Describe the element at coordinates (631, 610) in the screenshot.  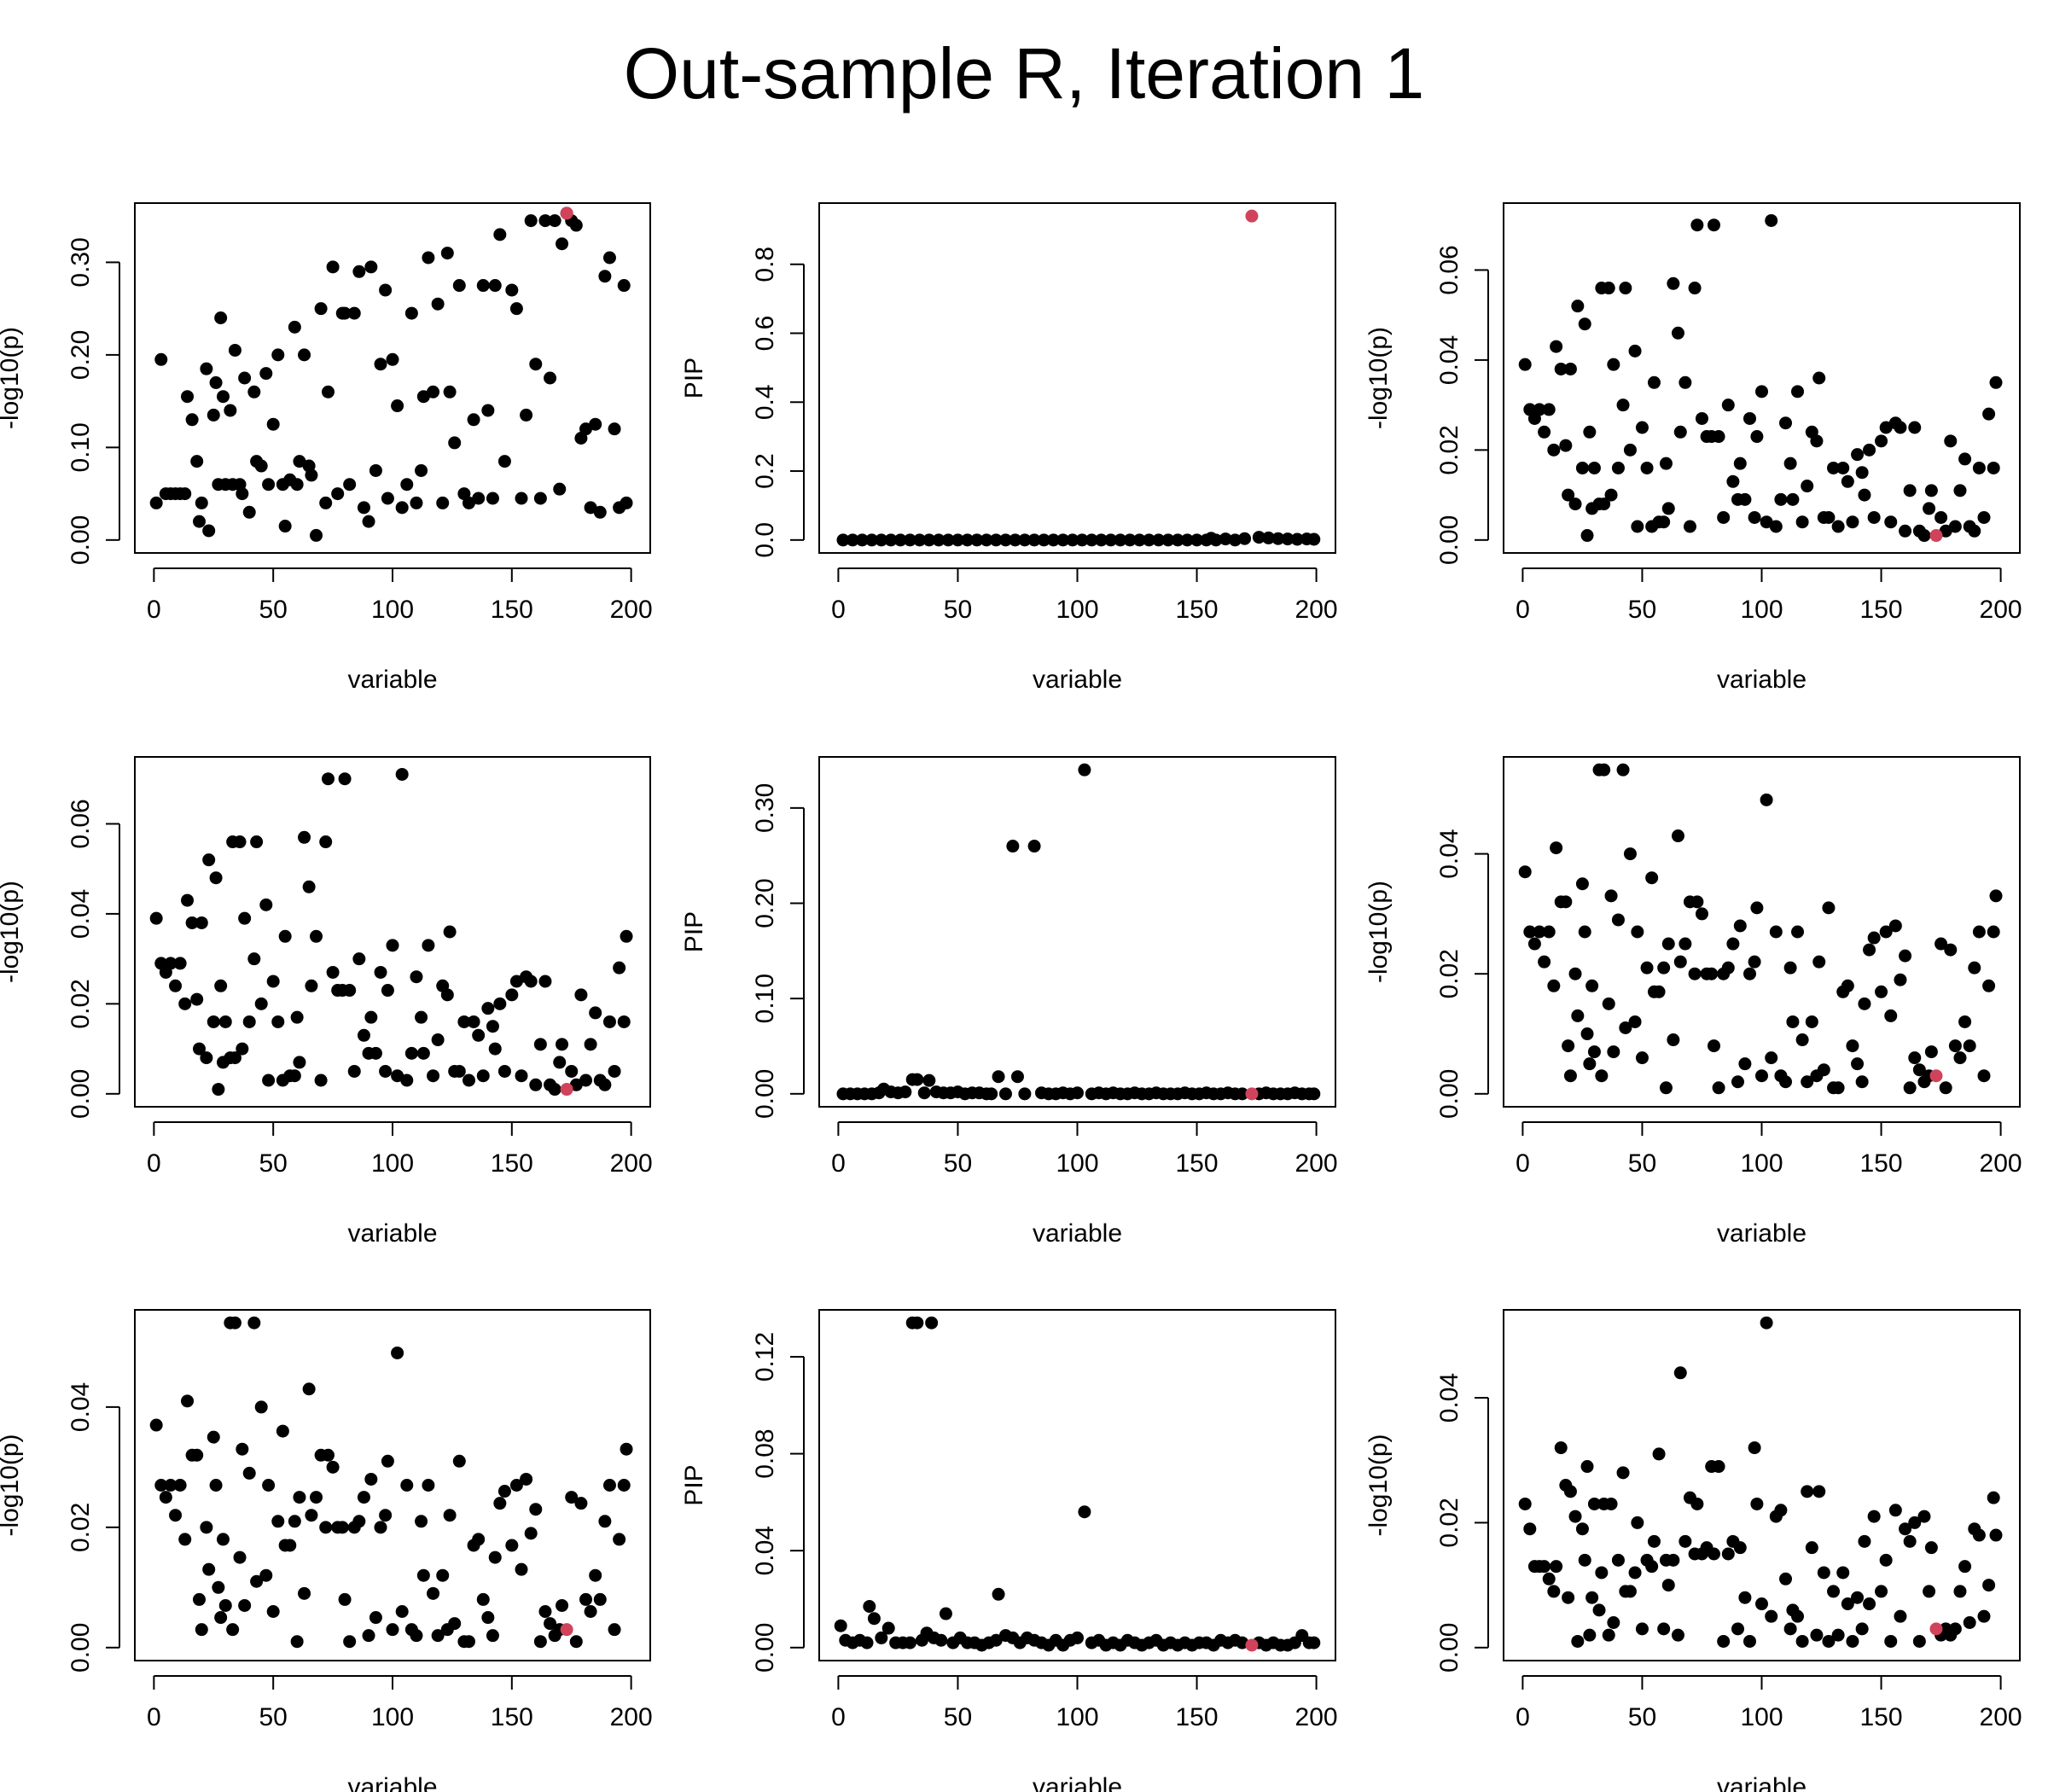
I see `x-tick-label: 200` at that location.